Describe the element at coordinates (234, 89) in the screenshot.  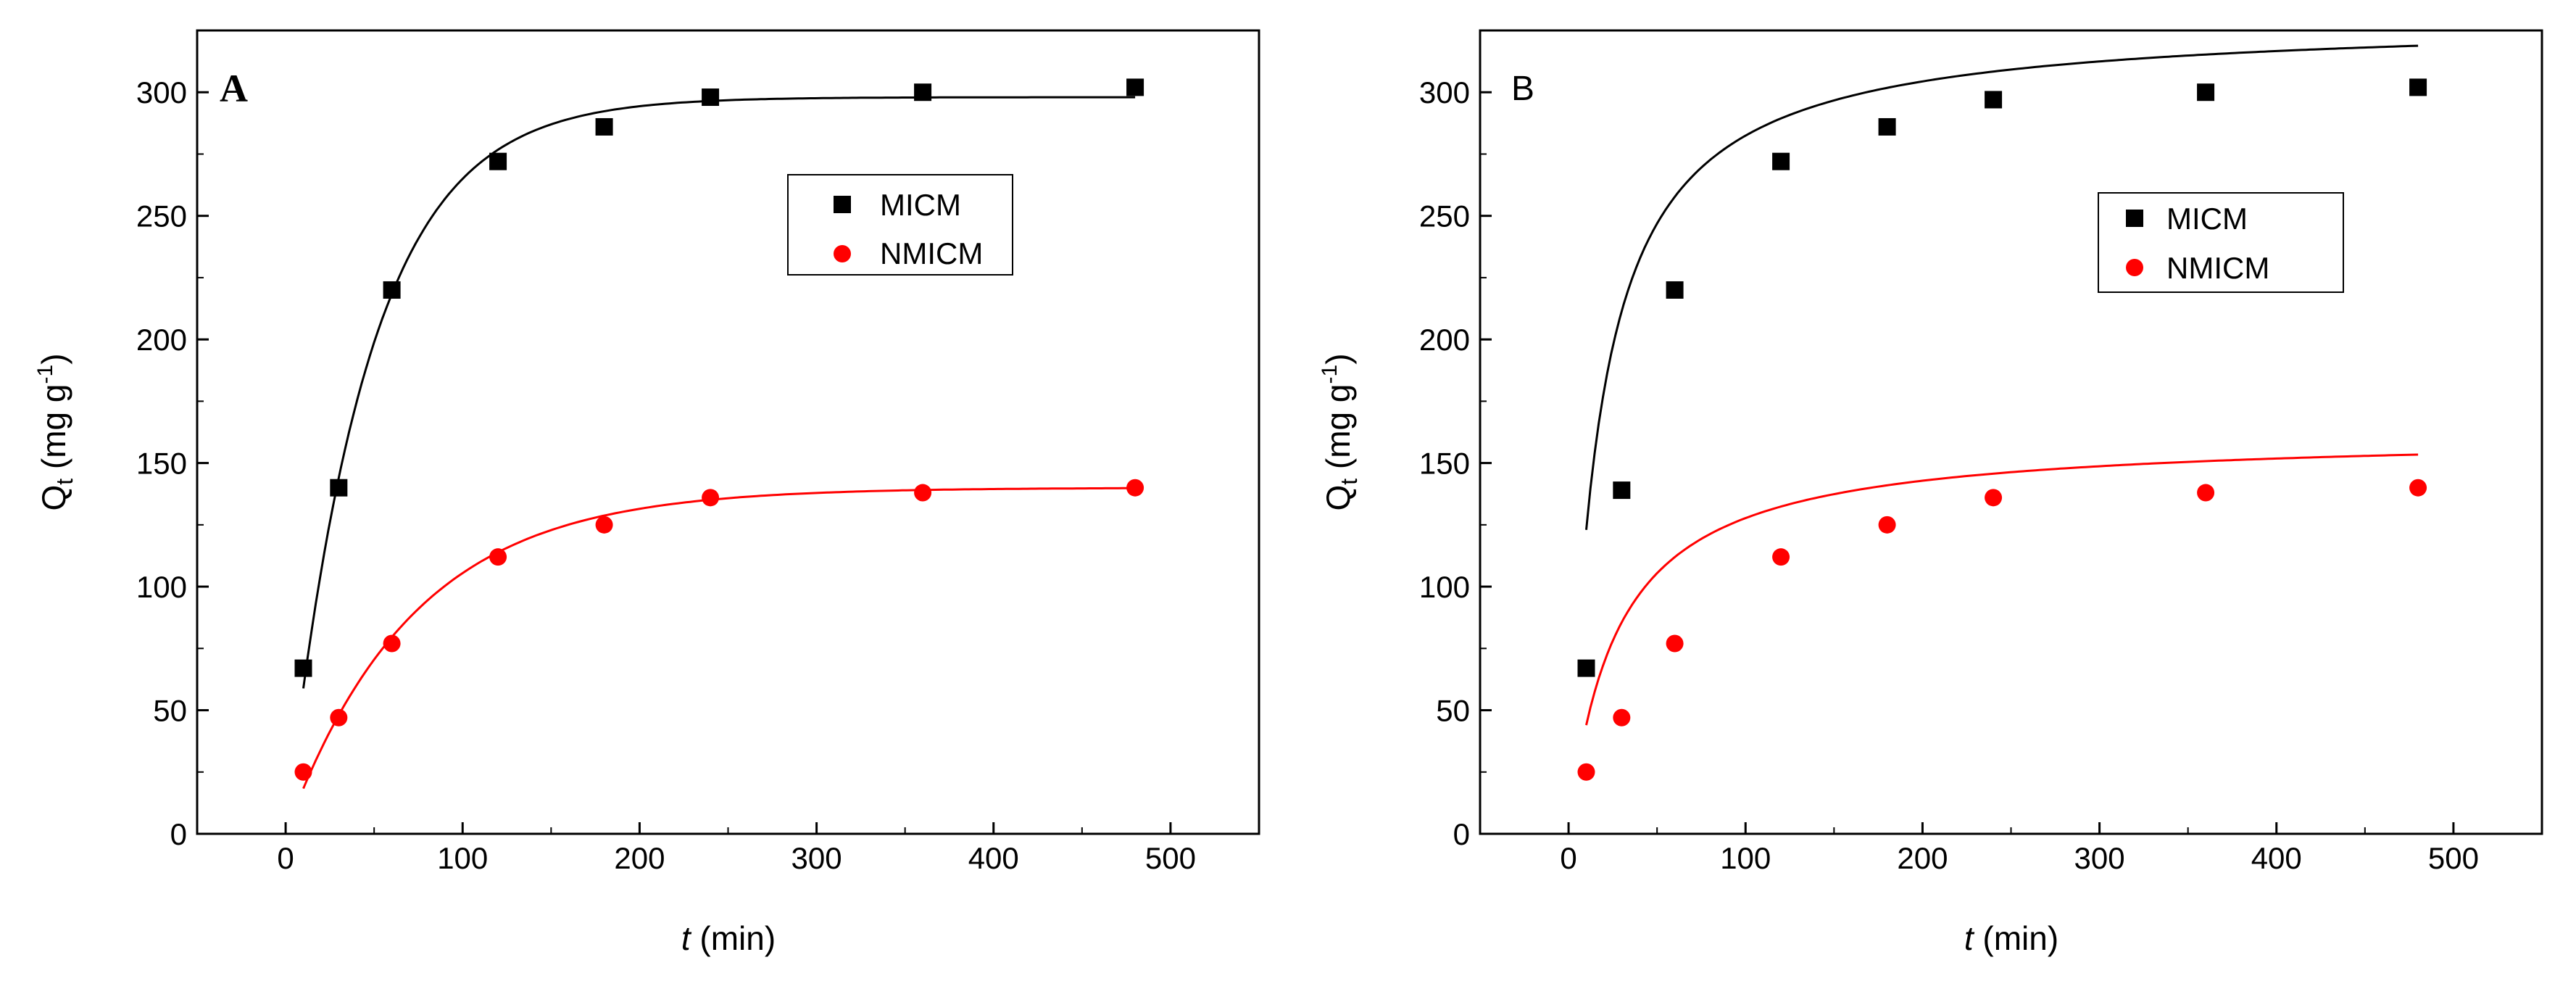
I see `panel-label: A` at that location.